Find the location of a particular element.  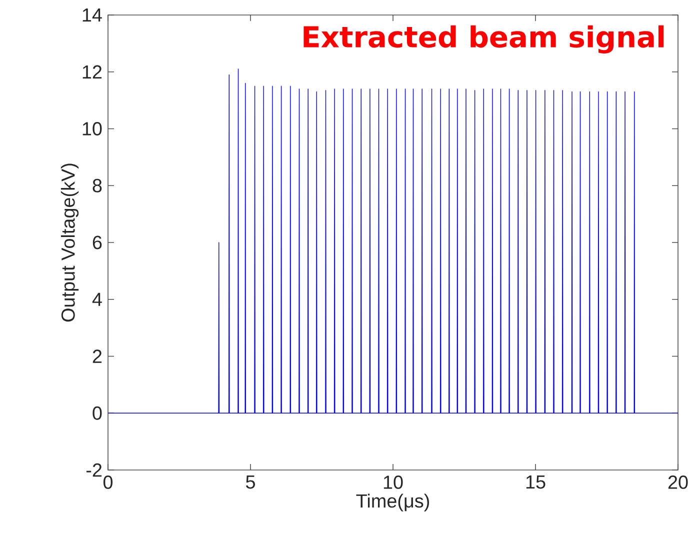

y-tick-label: 4 is located at coordinates (97, 299).